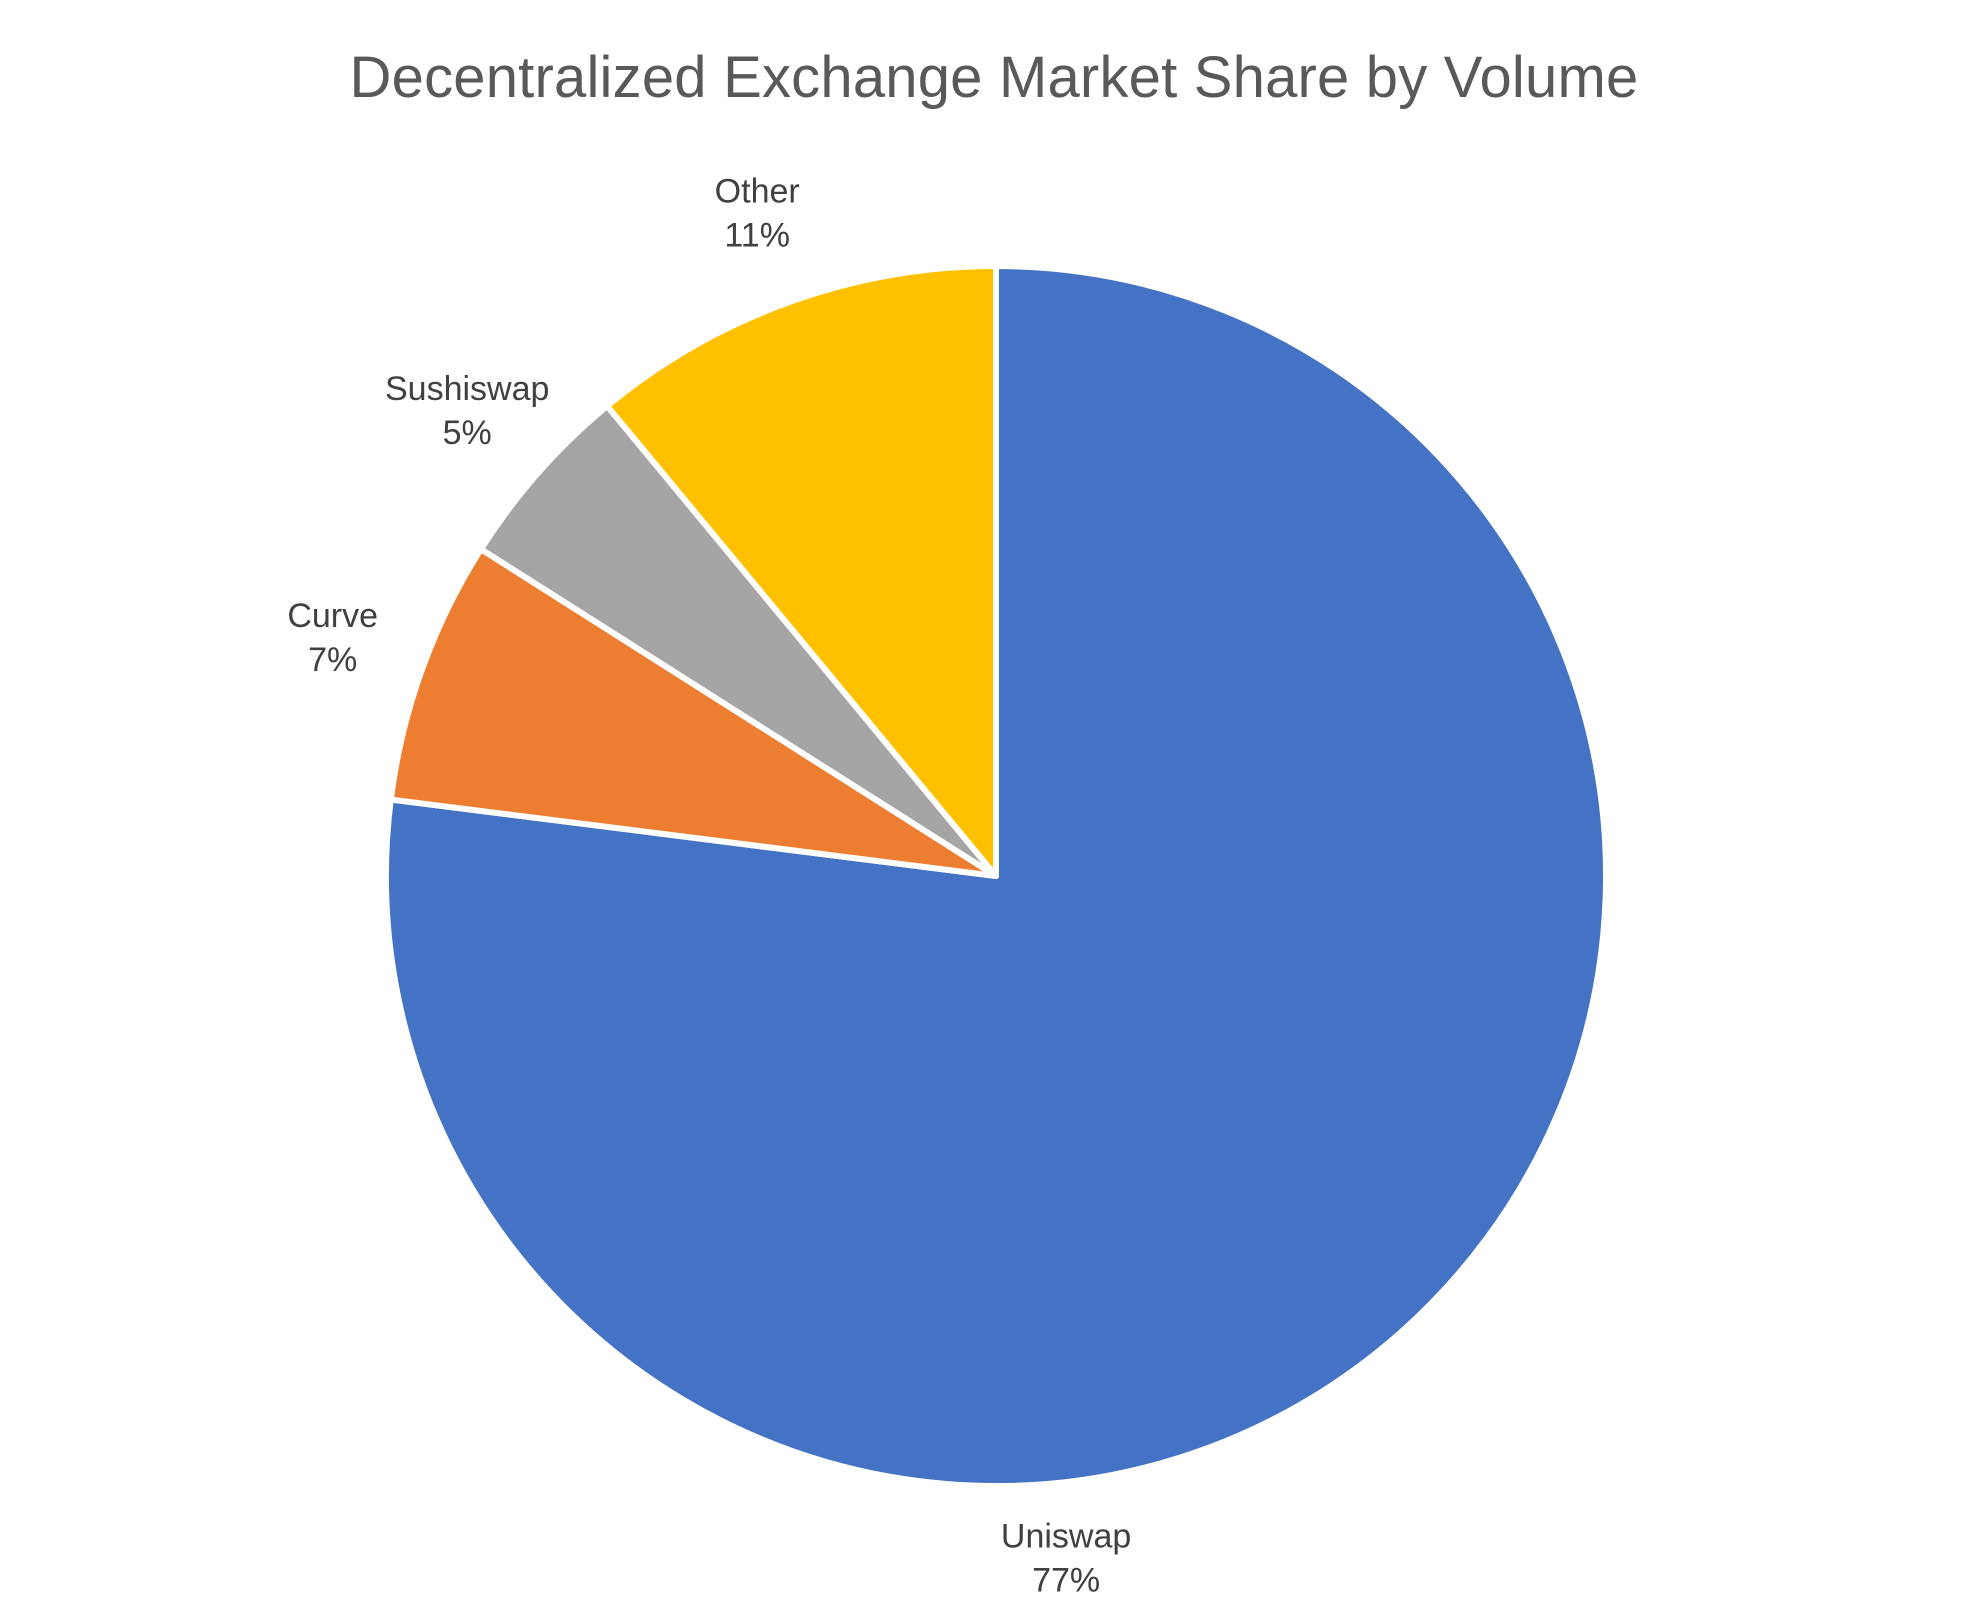 The height and width of the screenshot is (1622, 1988). Describe the element at coordinates (757, 214) in the screenshot. I see `data-label-other: Other 11%` at that location.